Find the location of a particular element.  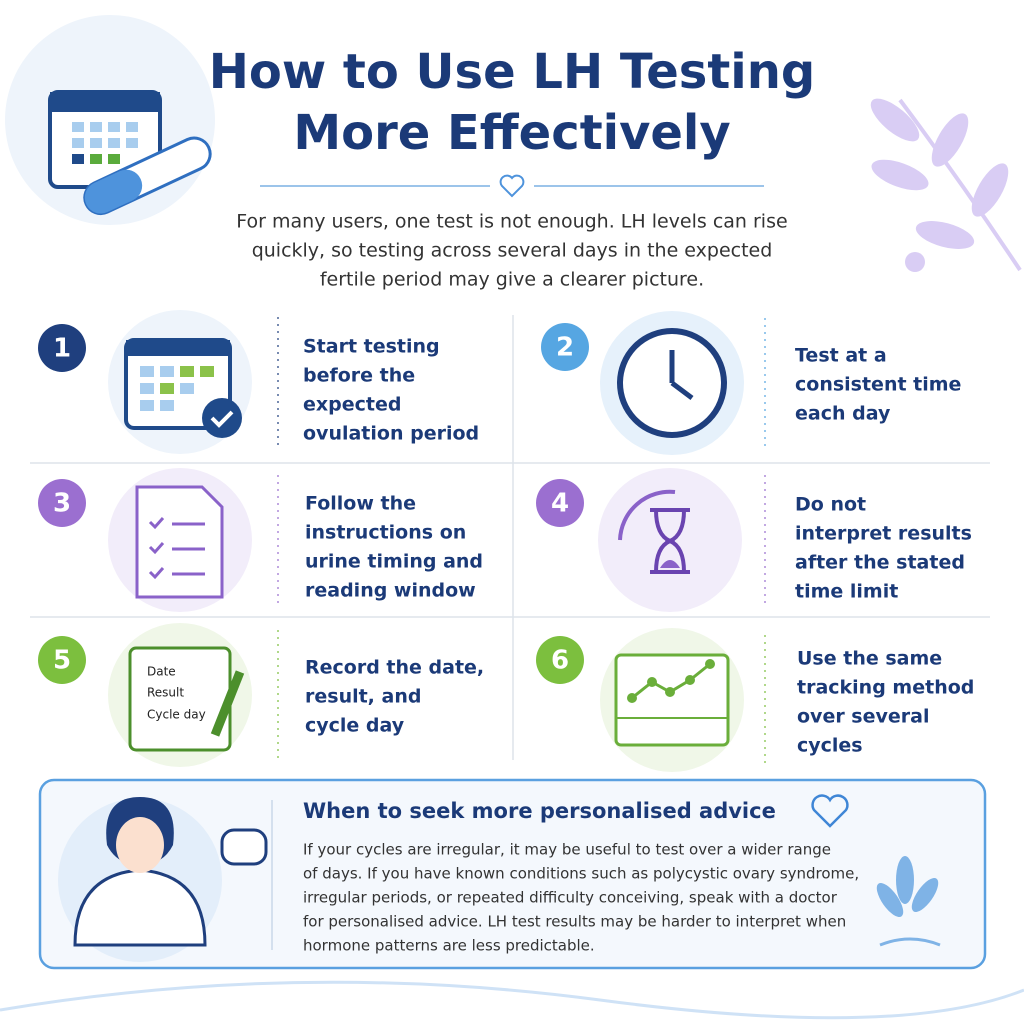

step-text: tracking method is located at coordinates (885, 688).